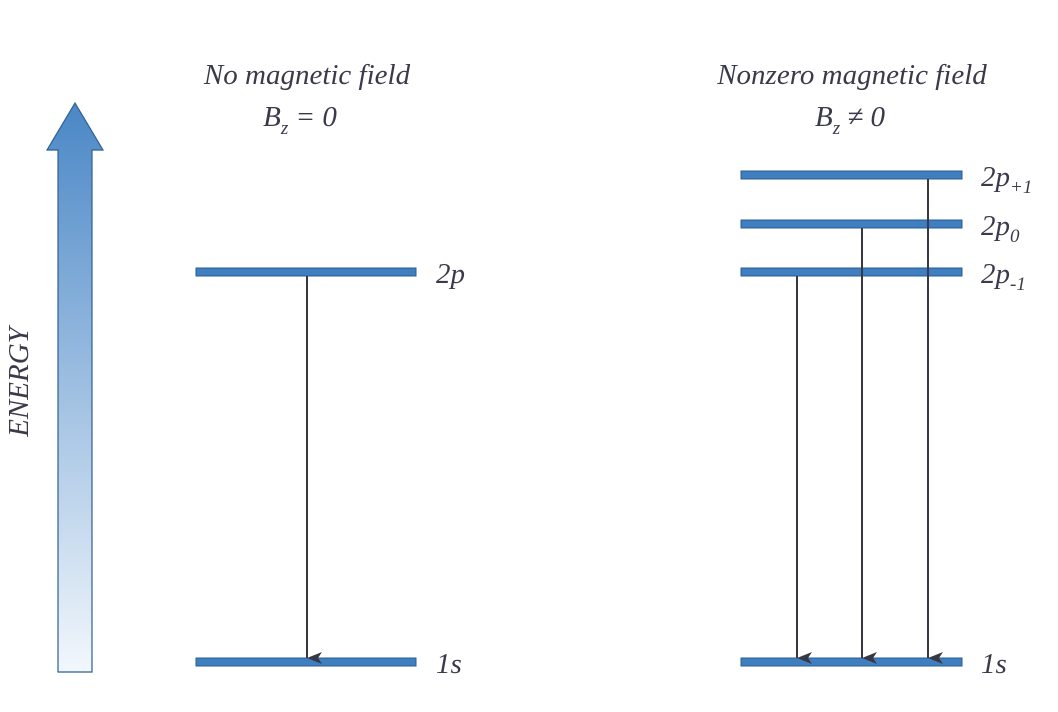 The width and height of the screenshot is (1058, 712). I want to click on left-level-1s, so click(306, 662).